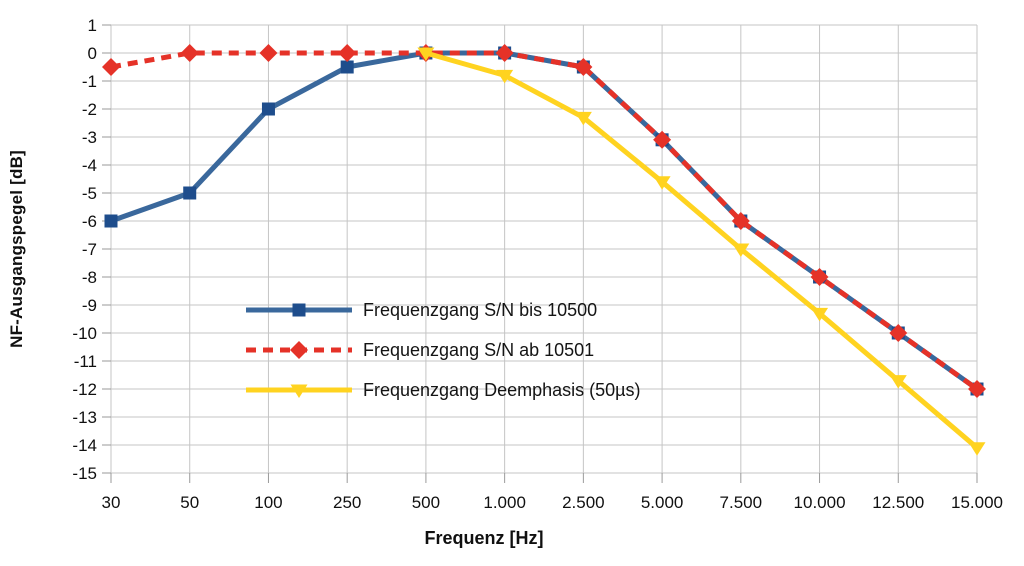 The height and width of the screenshot is (566, 1024). Describe the element at coordinates (189, 502) in the screenshot. I see `x-tick-label: 50` at that location.